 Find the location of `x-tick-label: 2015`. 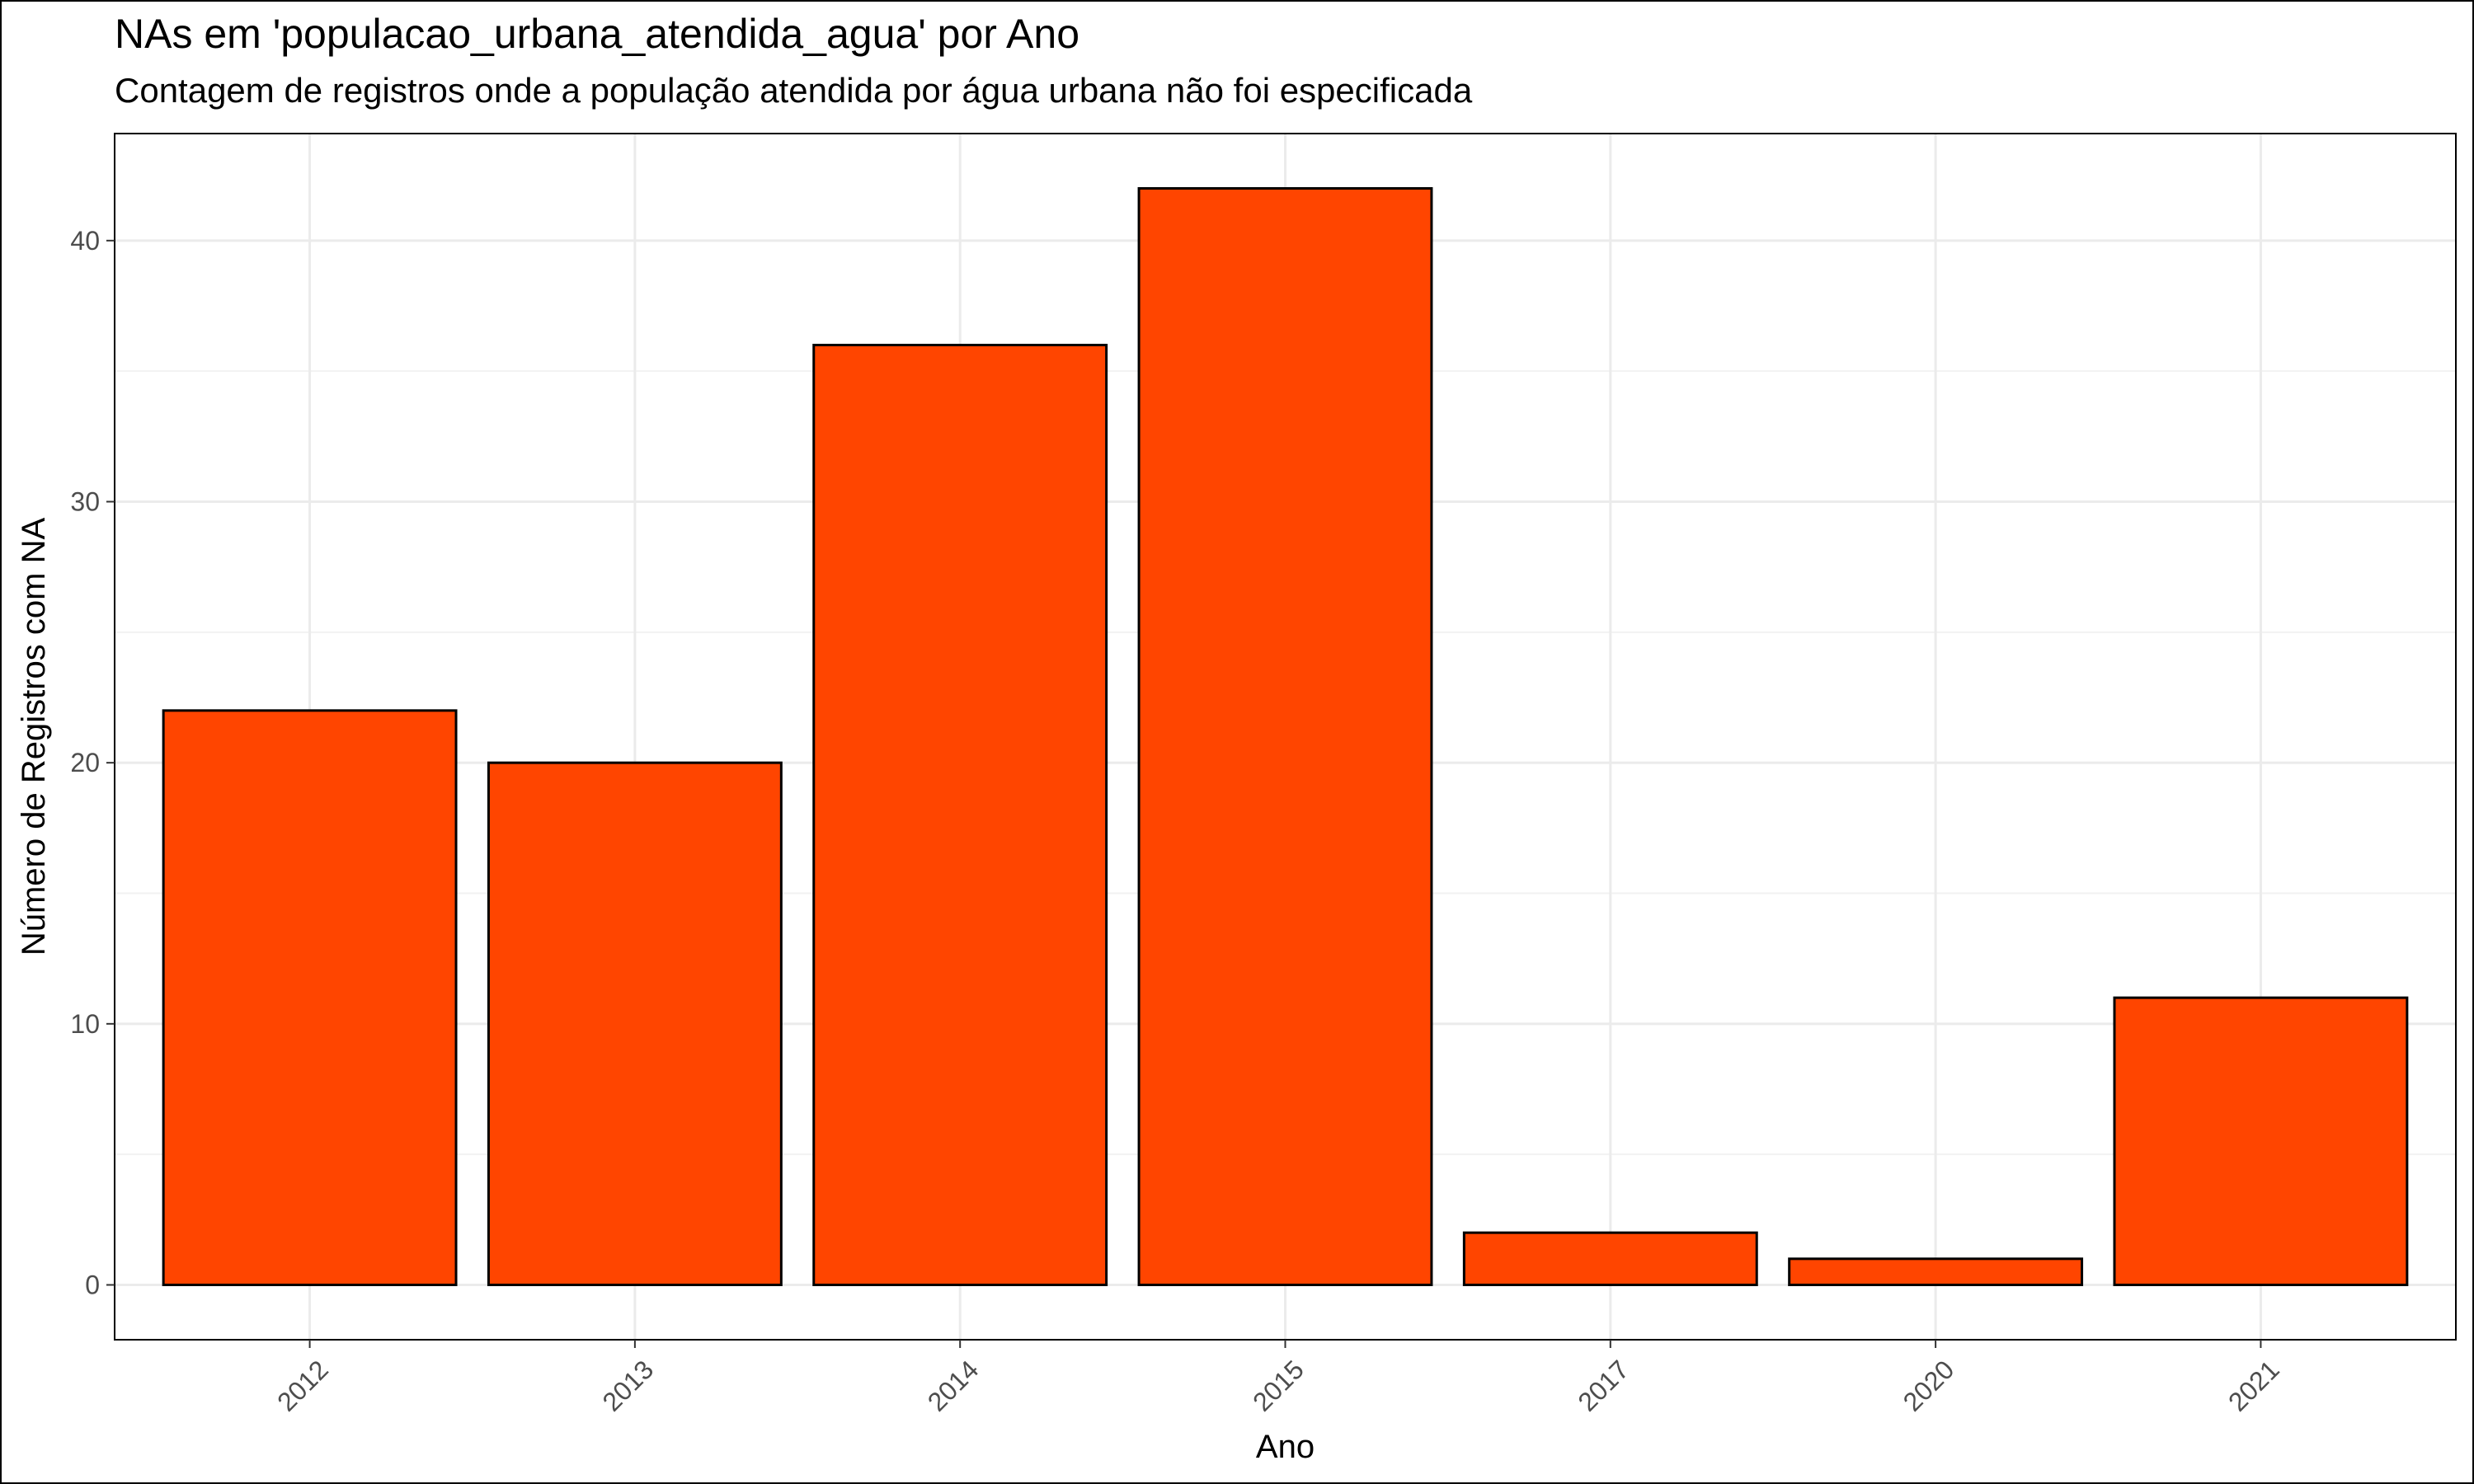

x-tick-label: 2015 is located at coordinates (1278, 1386).